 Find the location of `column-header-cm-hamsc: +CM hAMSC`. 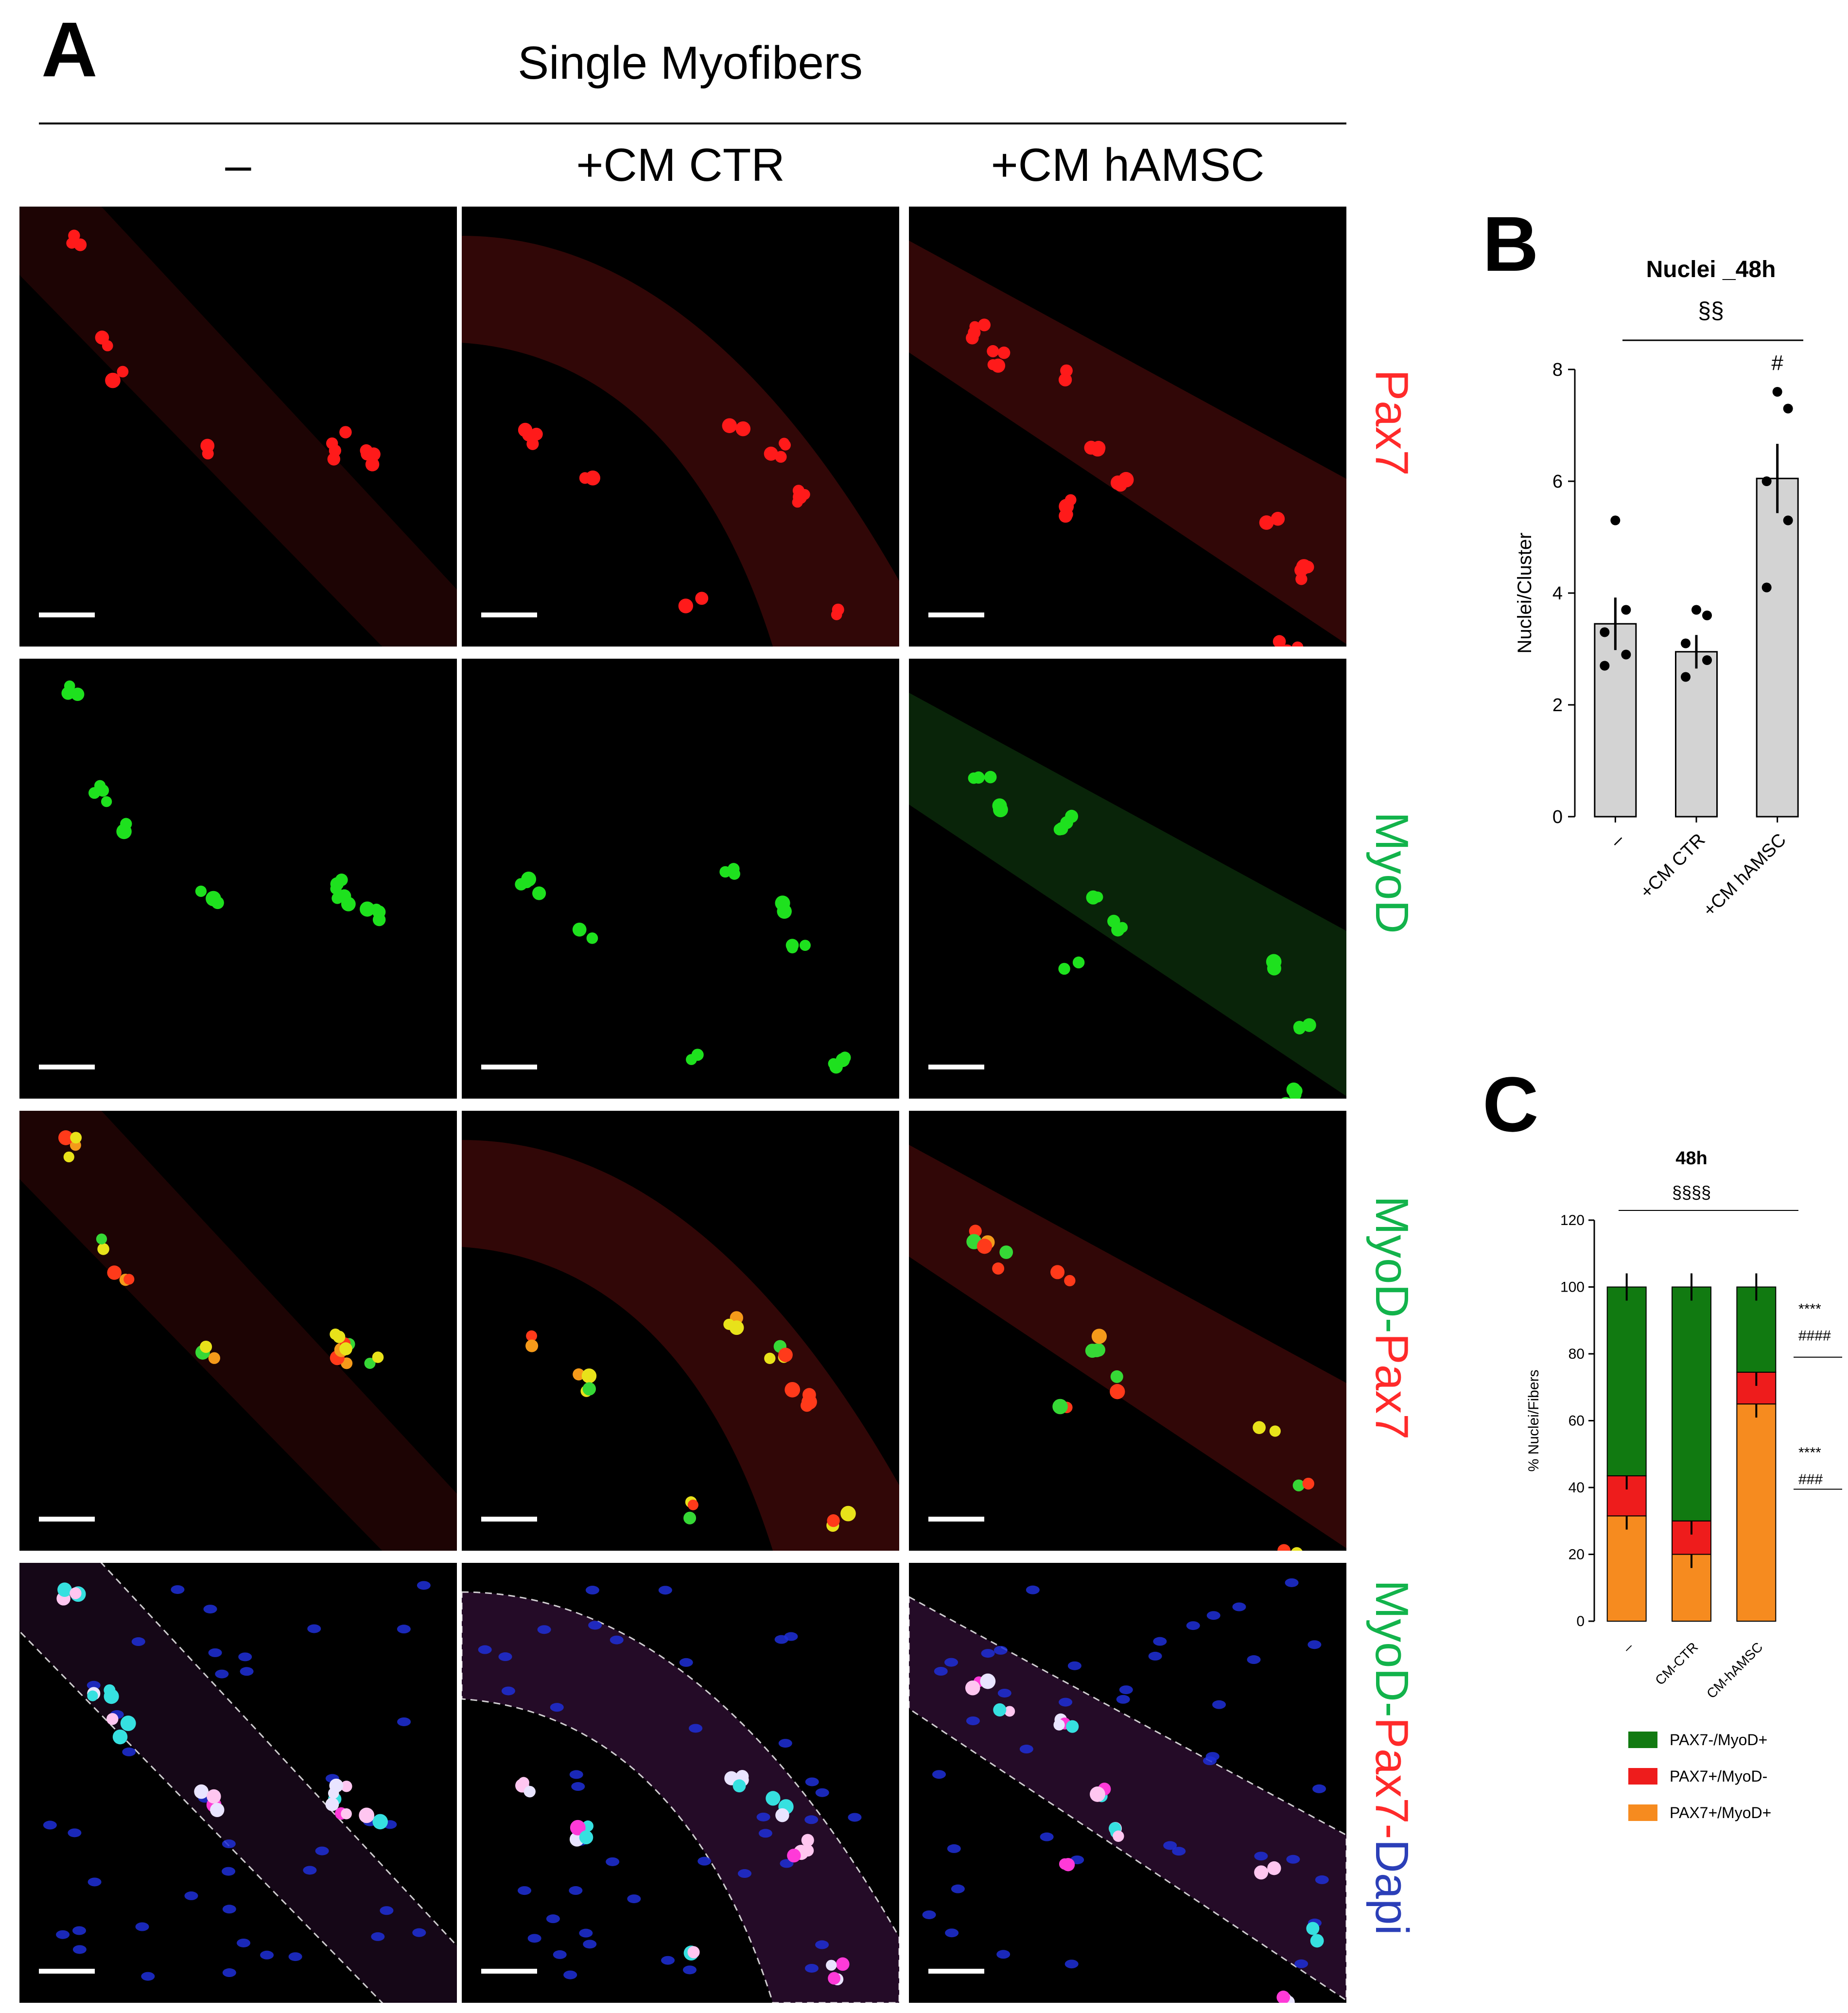

column-header-cm-hamsc: +CM hAMSC is located at coordinates (1128, 165).